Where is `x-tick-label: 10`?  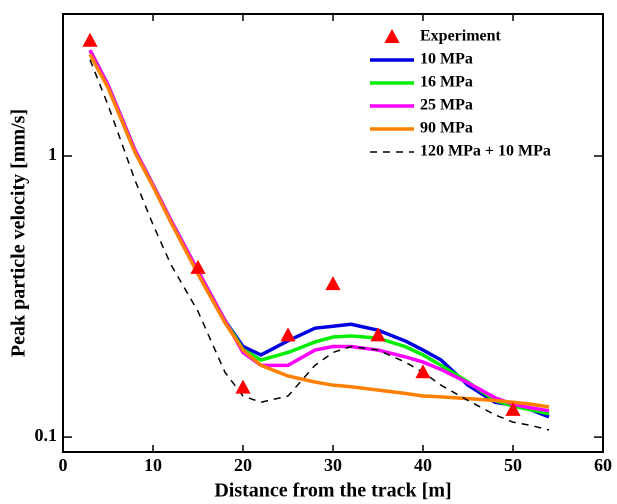
x-tick-label: 10 is located at coordinates (153, 465).